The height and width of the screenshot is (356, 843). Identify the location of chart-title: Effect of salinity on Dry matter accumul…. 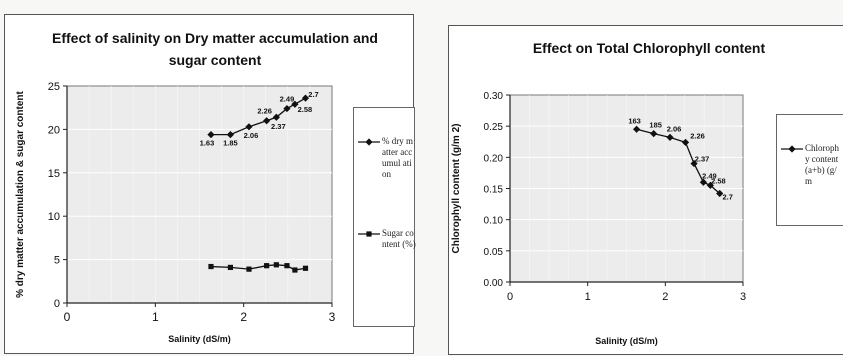
(215, 49).